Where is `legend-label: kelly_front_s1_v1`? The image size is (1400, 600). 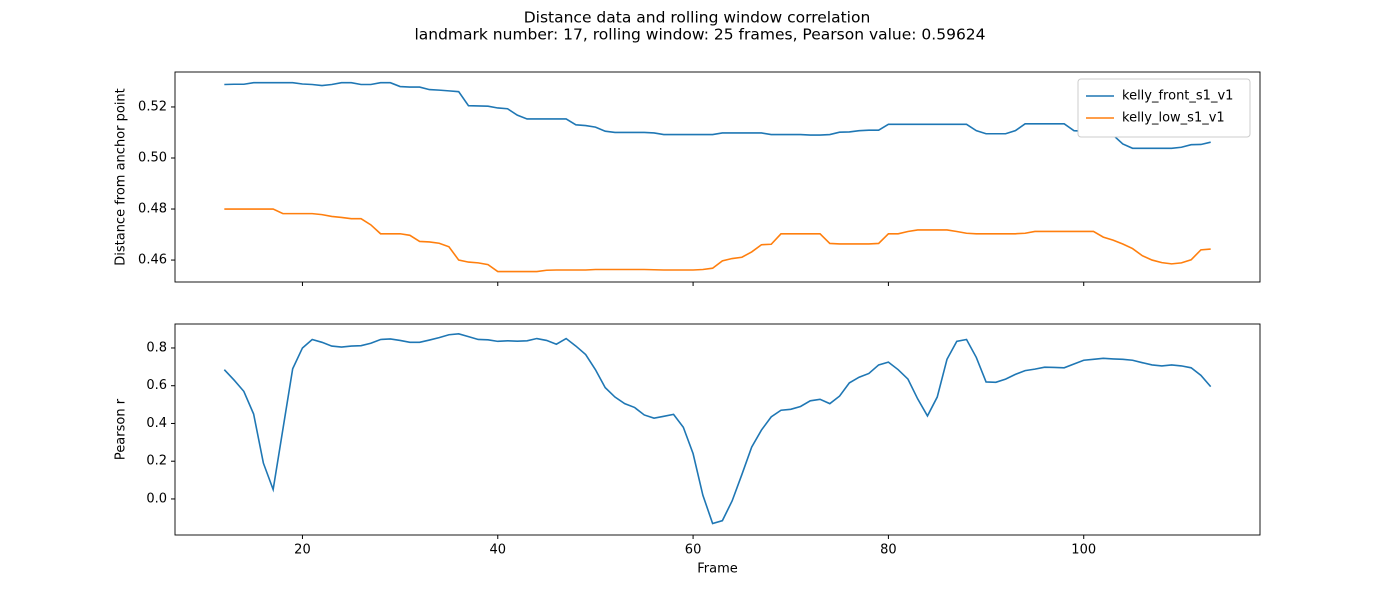 legend-label: kelly_front_s1_v1 is located at coordinates (1177, 96).